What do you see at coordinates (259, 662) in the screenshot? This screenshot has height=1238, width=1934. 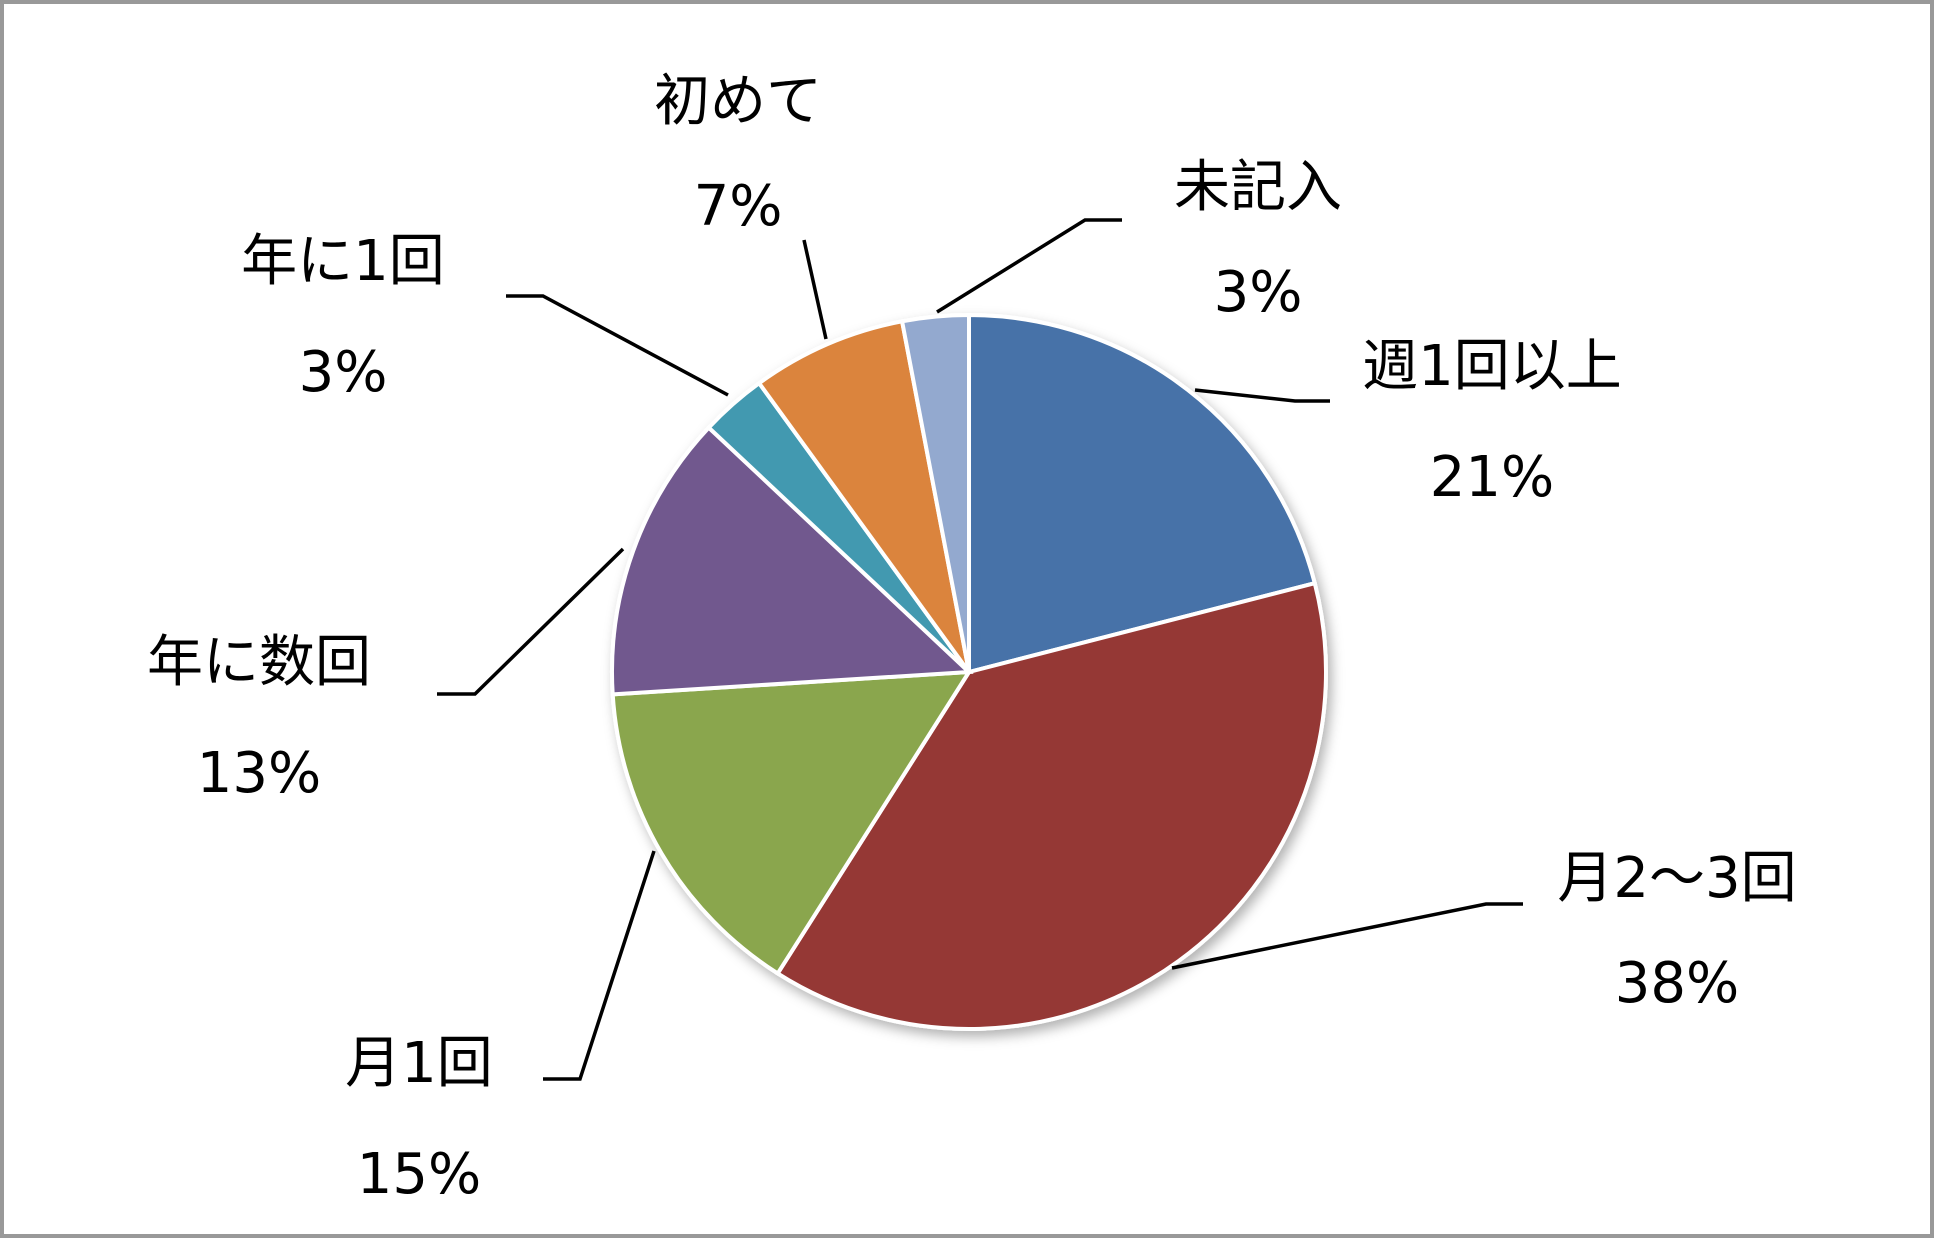 I see `category-label: 年に数回` at bounding box center [259, 662].